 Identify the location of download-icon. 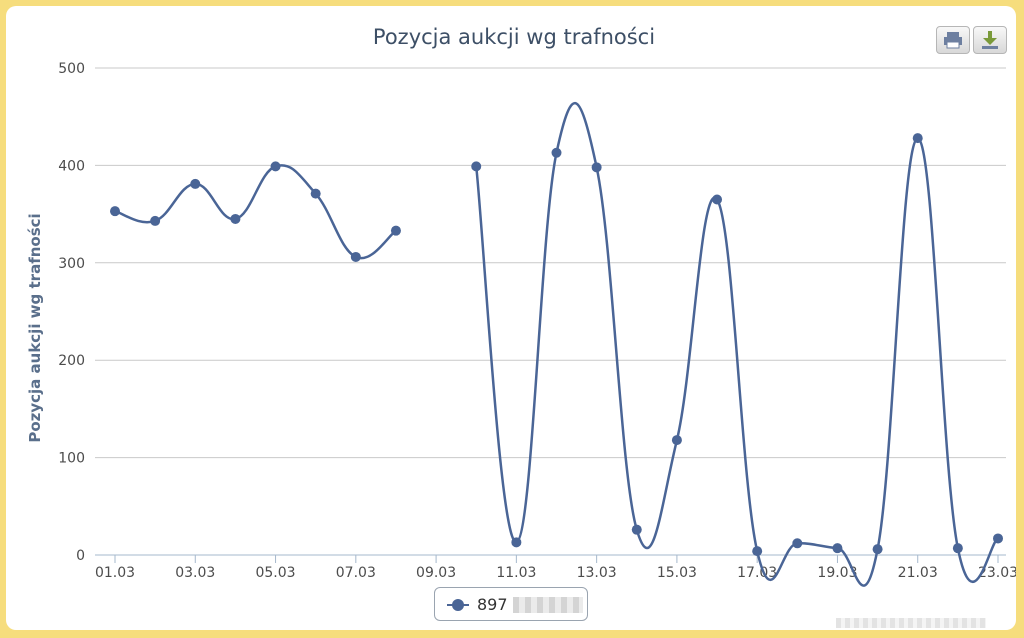
(990, 40).